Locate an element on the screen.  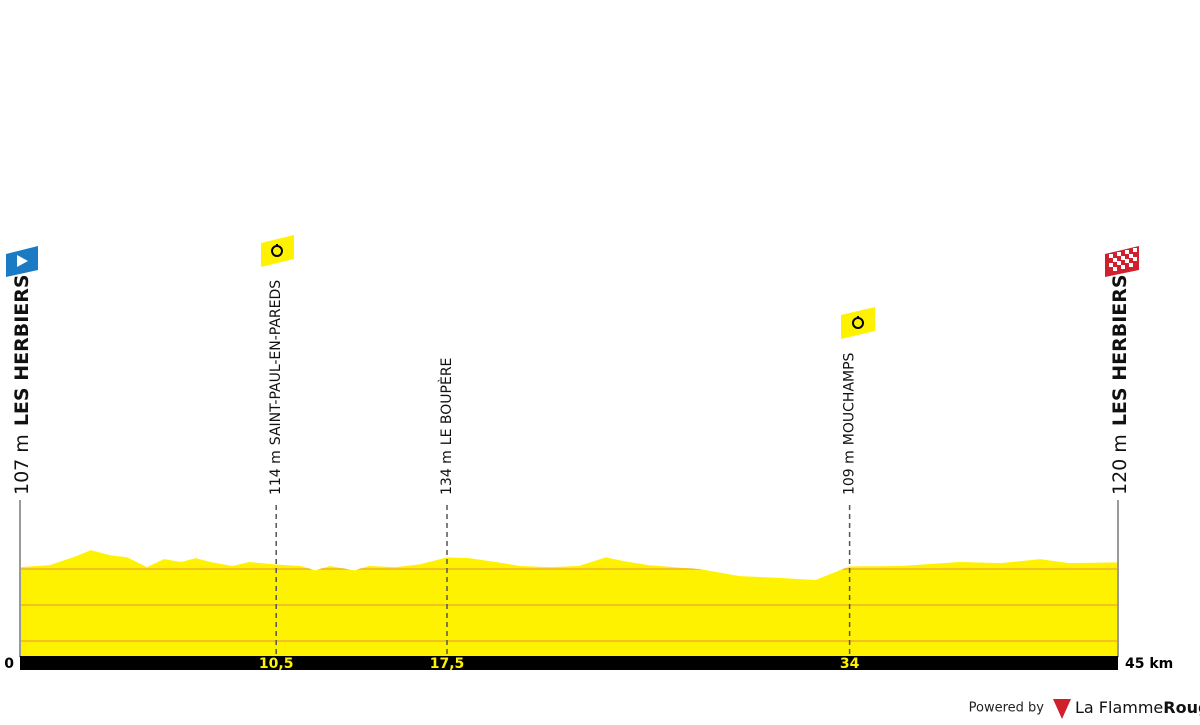
x-tick-label: 34 is located at coordinates (850, 664).